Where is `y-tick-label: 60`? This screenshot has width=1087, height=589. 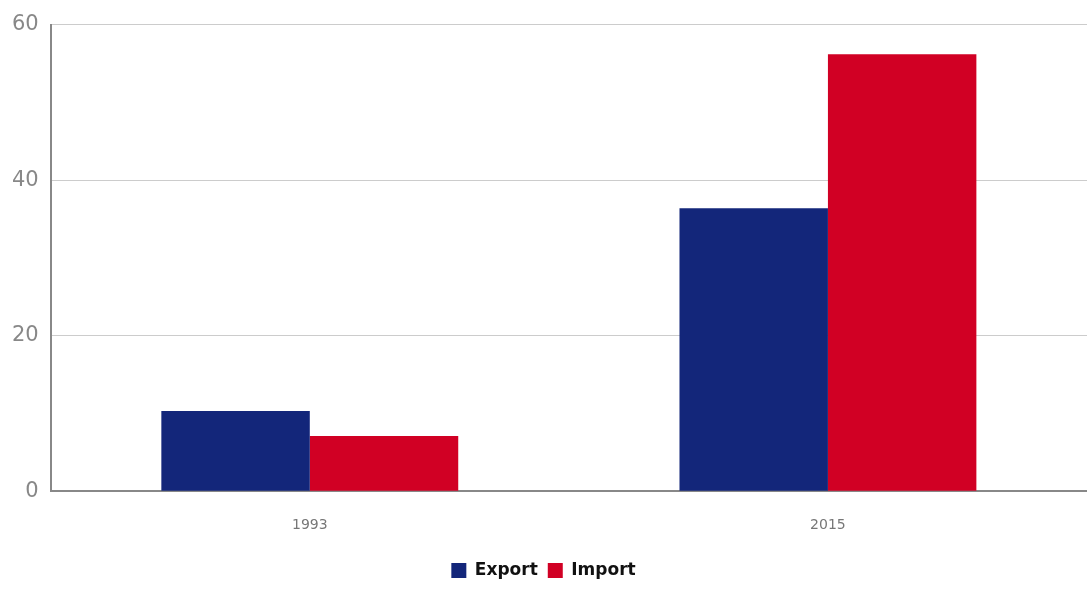 y-tick-label: 60 is located at coordinates (25, 23).